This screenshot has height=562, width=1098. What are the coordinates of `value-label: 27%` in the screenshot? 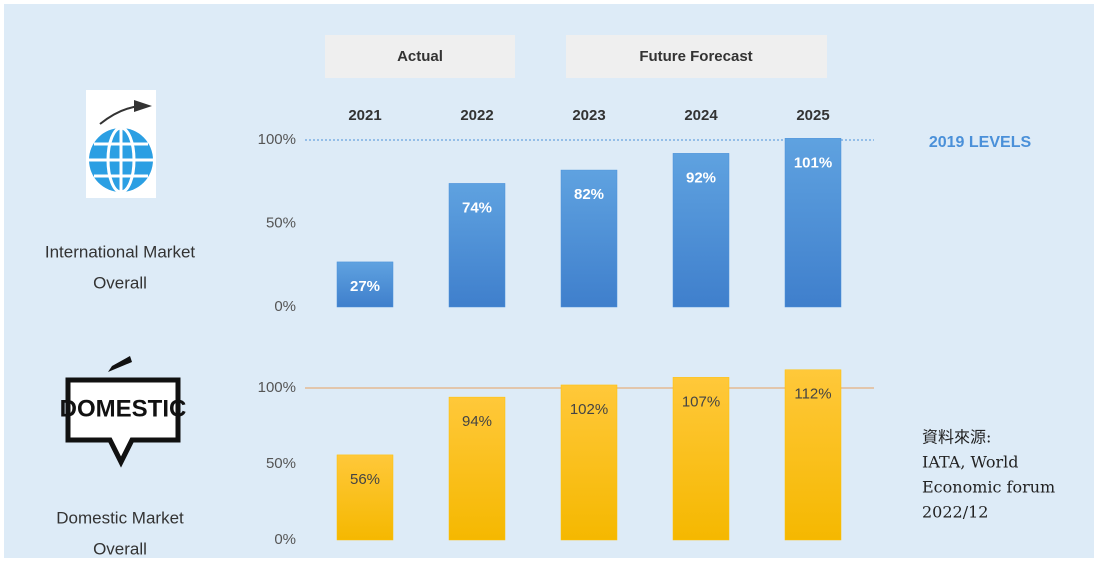 It's located at (365, 286).